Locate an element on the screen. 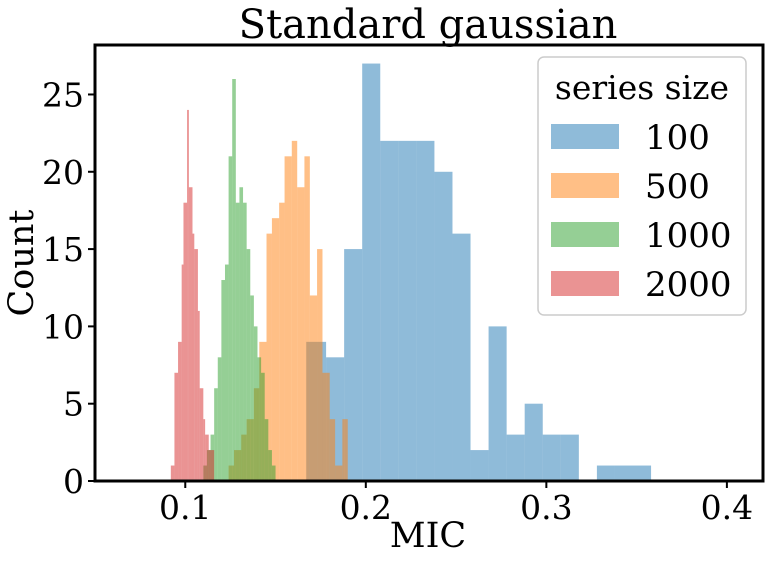  legend-box is located at coordinates (642, 186).